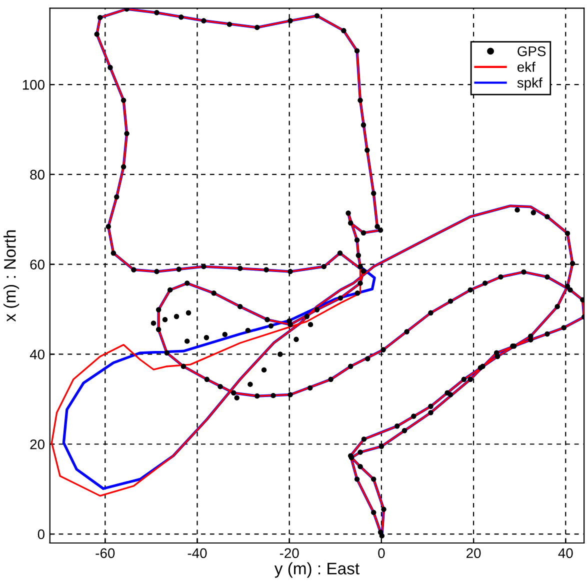 The width and height of the screenshot is (587, 582). I want to click on x-axis-title: y (m) : East, so click(317, 570).